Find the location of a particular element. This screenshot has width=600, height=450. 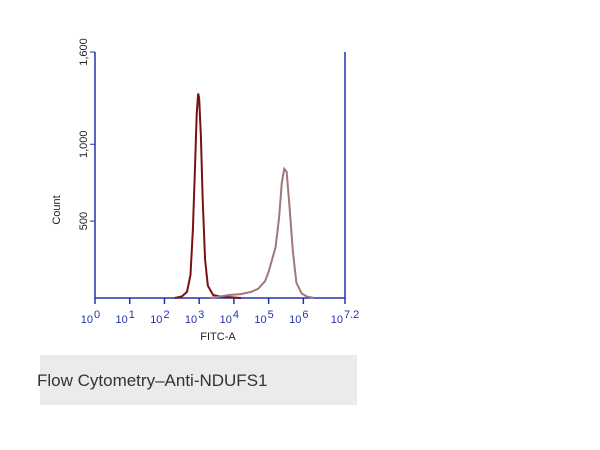

x-tick-label: 10 2 is located at coordinates (159, 317).